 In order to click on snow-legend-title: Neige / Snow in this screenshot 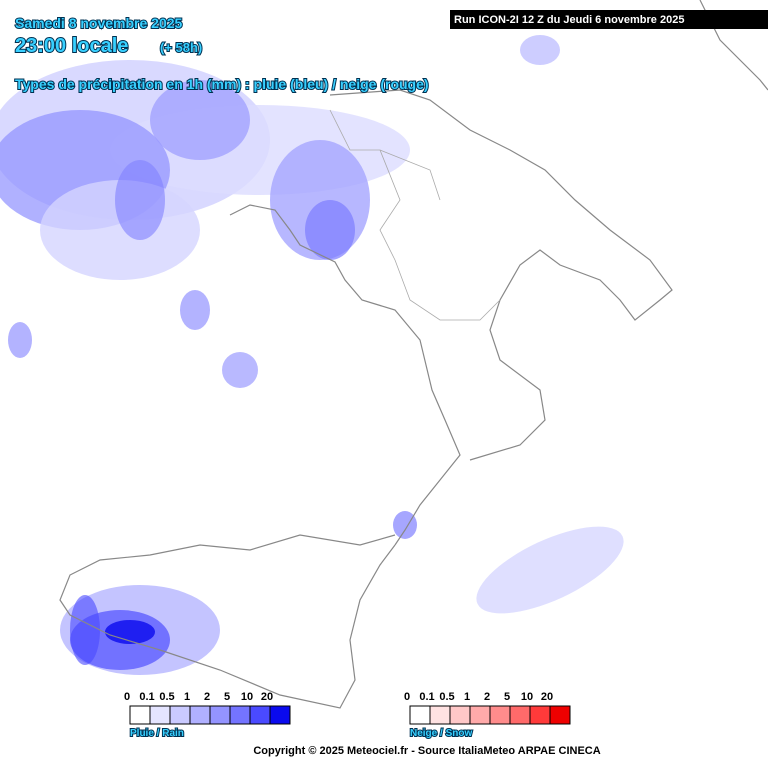, I will do `click(441, 733)`.